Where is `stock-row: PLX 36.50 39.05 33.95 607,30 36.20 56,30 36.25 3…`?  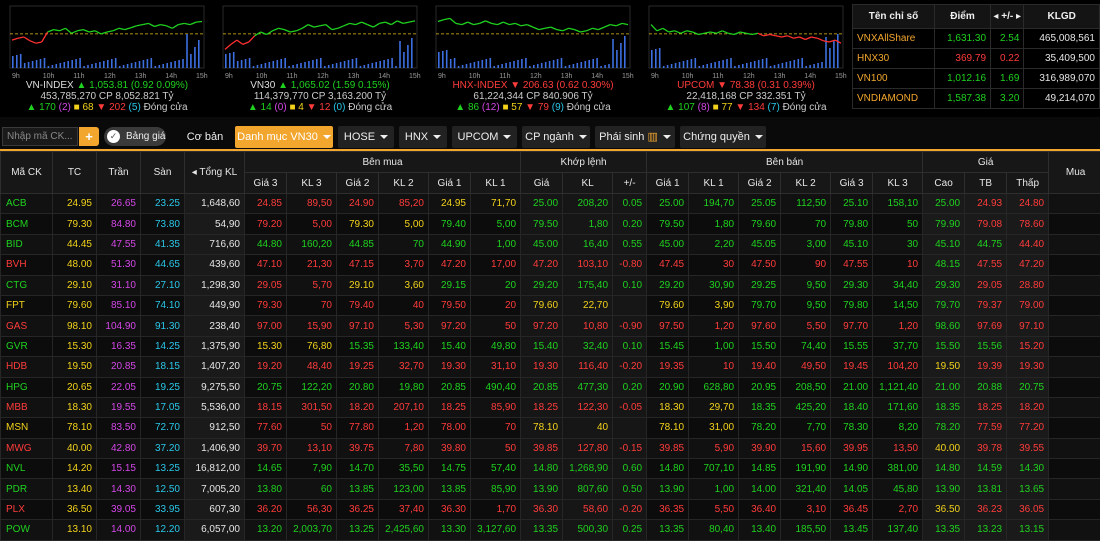 stock-row: PLX 36.50 39.05 33.95 607,30 36.20 56,30 36.25 3… is located at coordinates (550, 509).